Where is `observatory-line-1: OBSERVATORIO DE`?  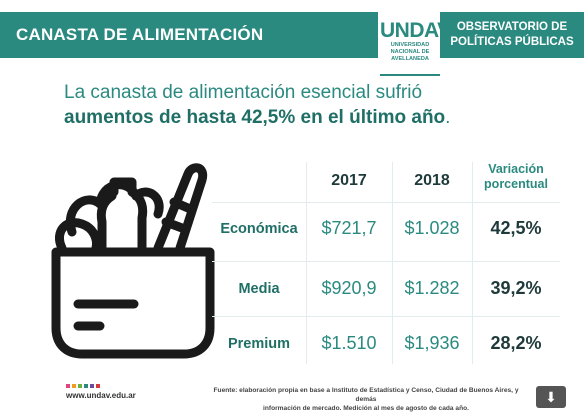 observatory-line-1: OBSERVATORIO DE is located at coordinates (512, 27).